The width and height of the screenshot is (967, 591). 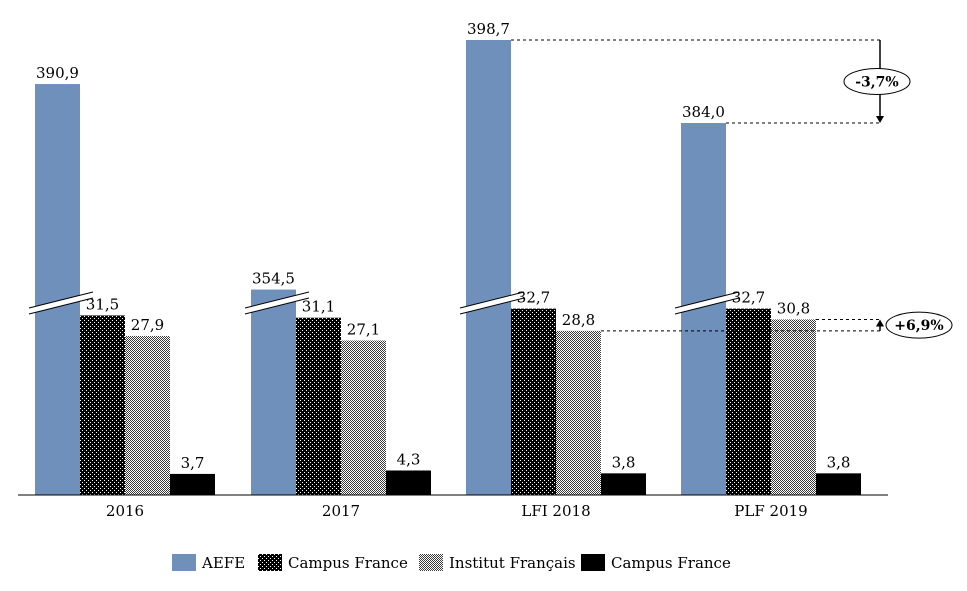 I want to click on data-label-campus-france-4-2016: 3,7, so click(x=193, y=463).